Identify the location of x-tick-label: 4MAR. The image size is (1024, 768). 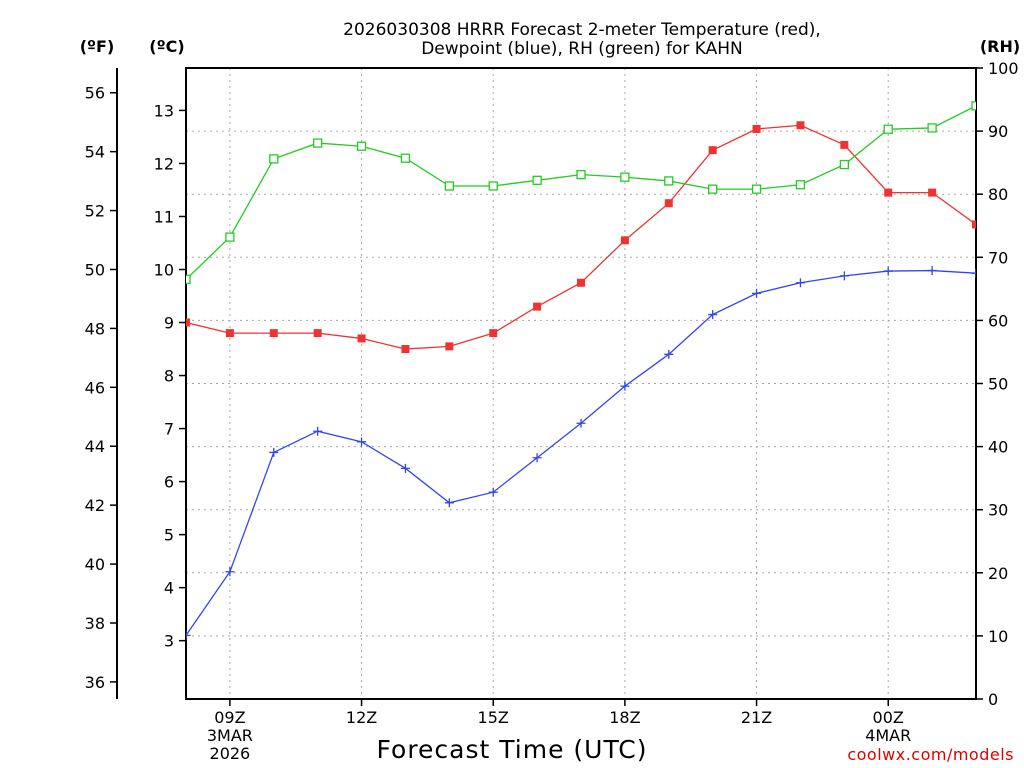
(888, 735).